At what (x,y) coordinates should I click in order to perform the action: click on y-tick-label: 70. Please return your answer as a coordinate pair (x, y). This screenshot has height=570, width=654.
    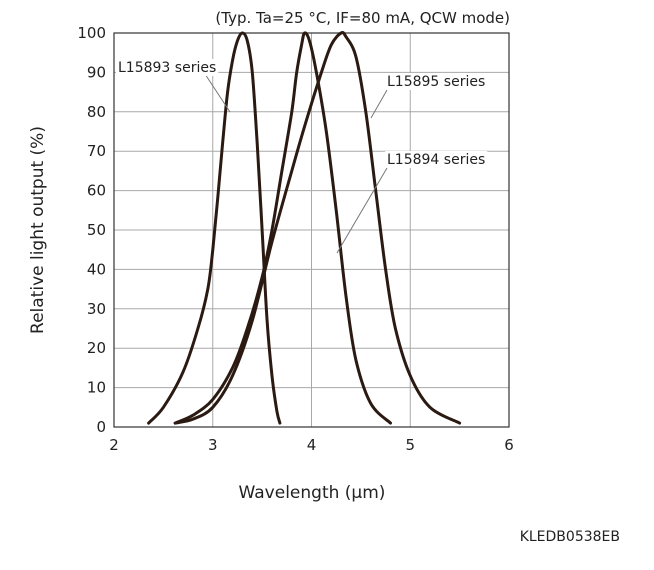
    Looking at the image, I should click on (96, 151).